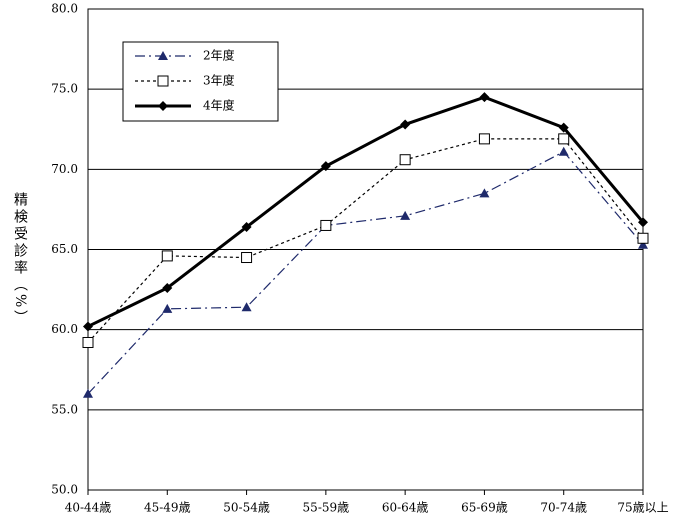  Describe the element at coordinates (64, 329) in the screenshot. I see `y-tick-label: 60.0` at that location.